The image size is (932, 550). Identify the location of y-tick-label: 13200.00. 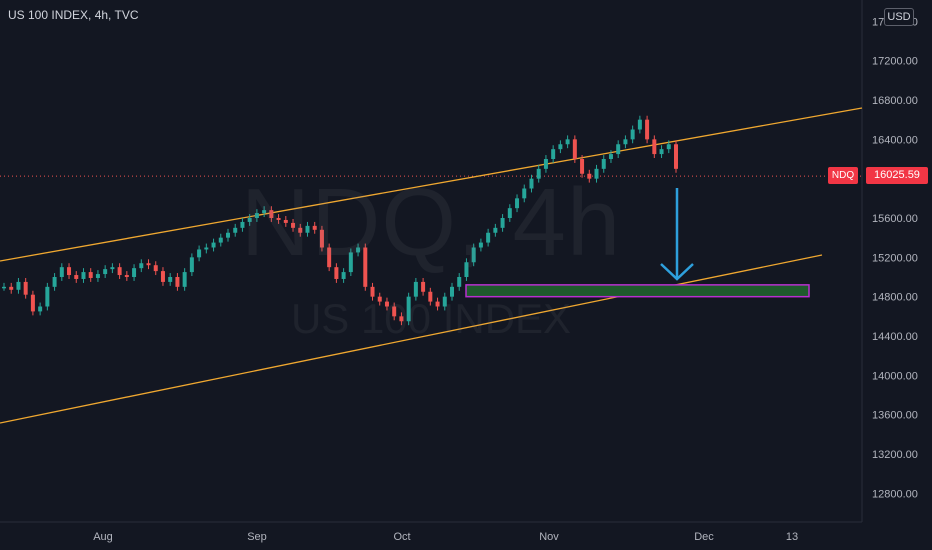
(895, 455).